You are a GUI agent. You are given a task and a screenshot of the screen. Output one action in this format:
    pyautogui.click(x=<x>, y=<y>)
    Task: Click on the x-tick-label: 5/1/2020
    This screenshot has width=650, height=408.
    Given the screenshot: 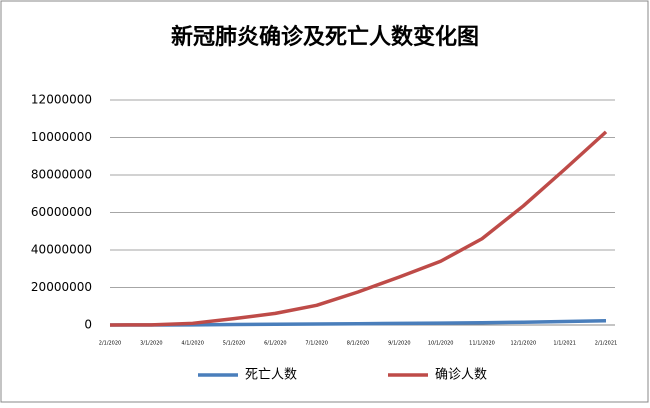 What is the action you would take?
    pyautogui.click(x=234, y=344)
    